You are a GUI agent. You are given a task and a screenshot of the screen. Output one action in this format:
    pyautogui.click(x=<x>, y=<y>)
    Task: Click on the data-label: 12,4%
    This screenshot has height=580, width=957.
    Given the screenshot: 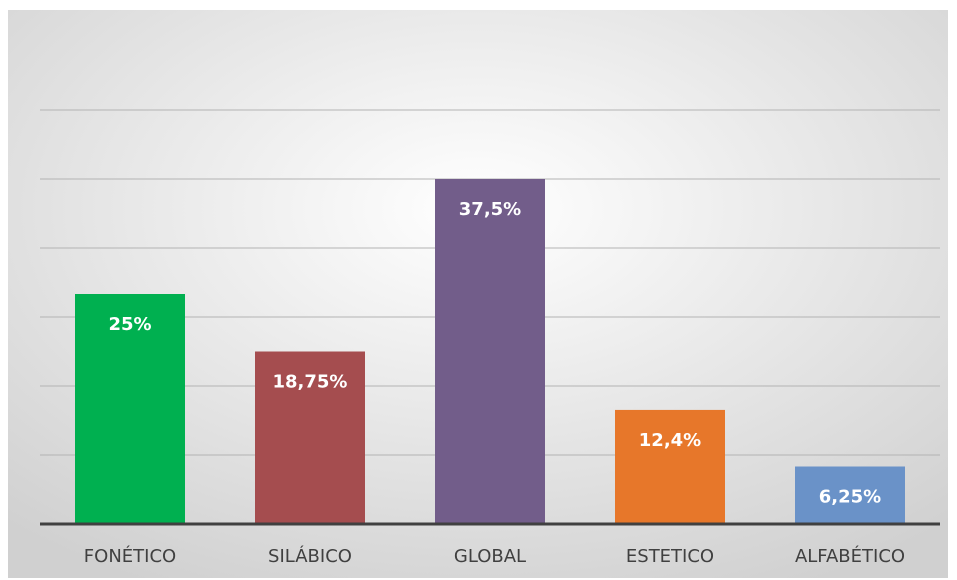 What is the action you would take?
    pyautogui.click(x=670, y=440)
    